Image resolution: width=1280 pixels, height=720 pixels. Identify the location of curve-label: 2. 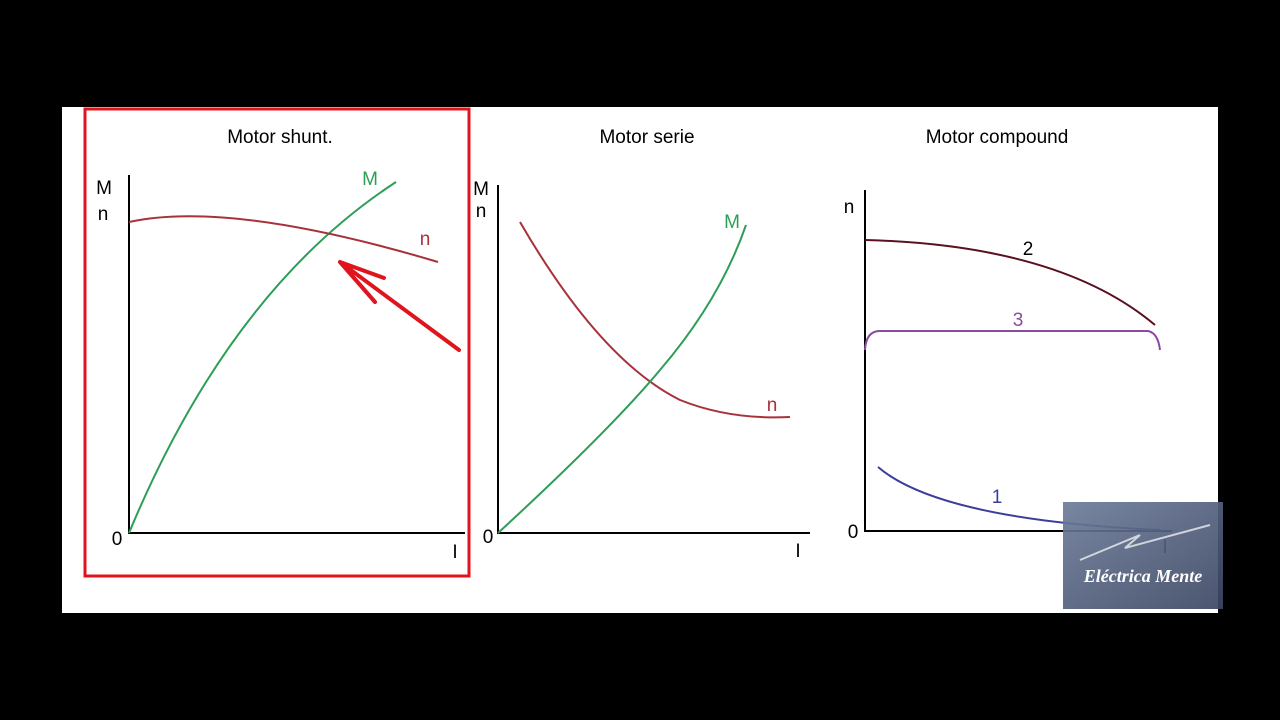
(1028, 249).